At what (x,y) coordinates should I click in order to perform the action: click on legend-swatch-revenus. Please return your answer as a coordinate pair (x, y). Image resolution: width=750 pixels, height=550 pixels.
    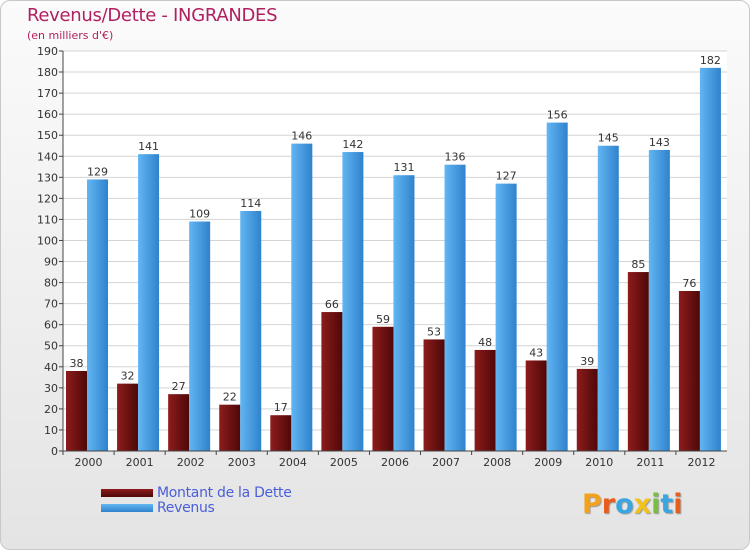
    Looking at the image, I should click on (127, 508).